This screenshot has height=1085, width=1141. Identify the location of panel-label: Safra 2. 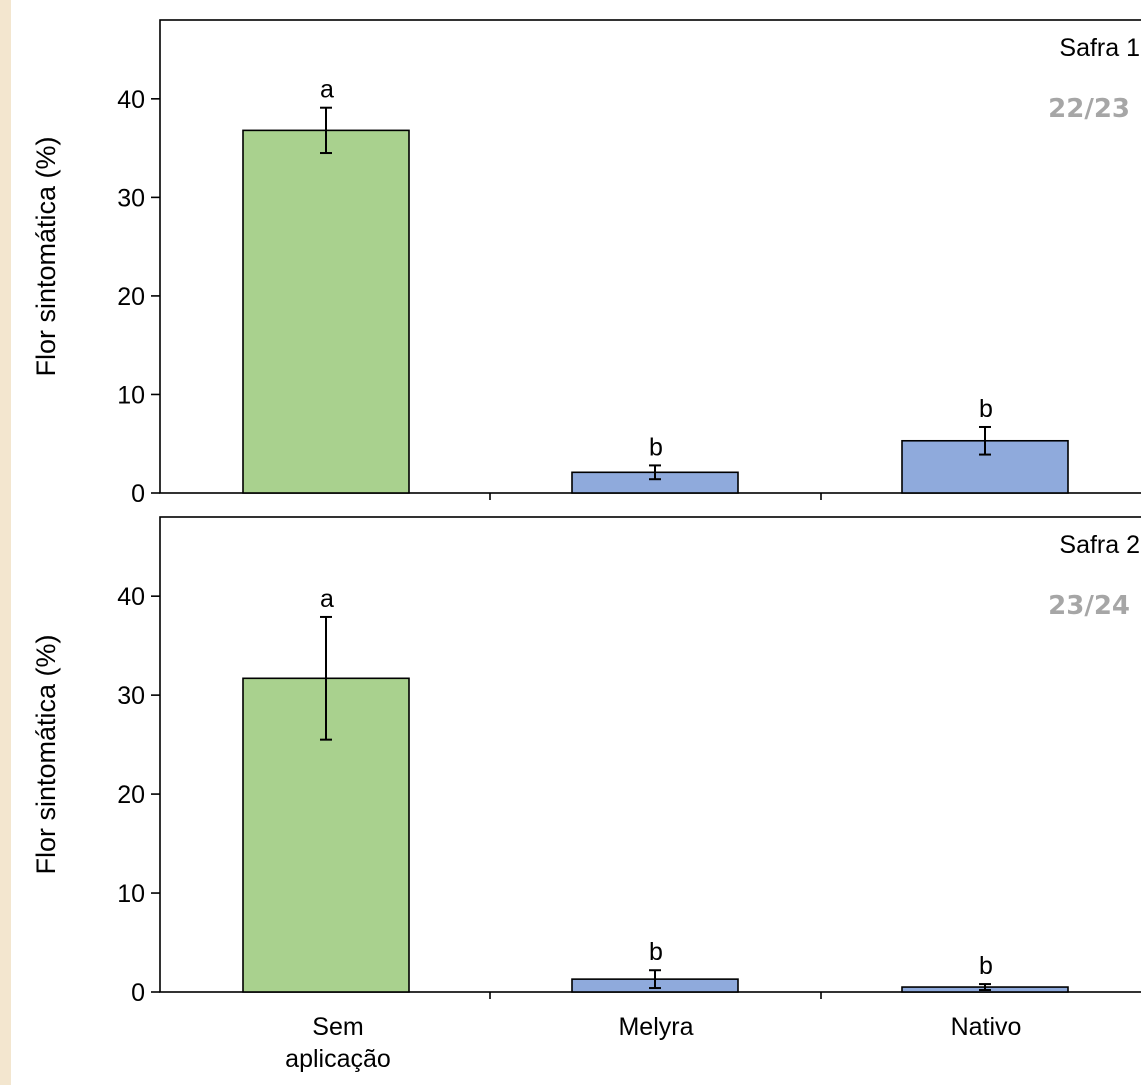
(1099, 545).